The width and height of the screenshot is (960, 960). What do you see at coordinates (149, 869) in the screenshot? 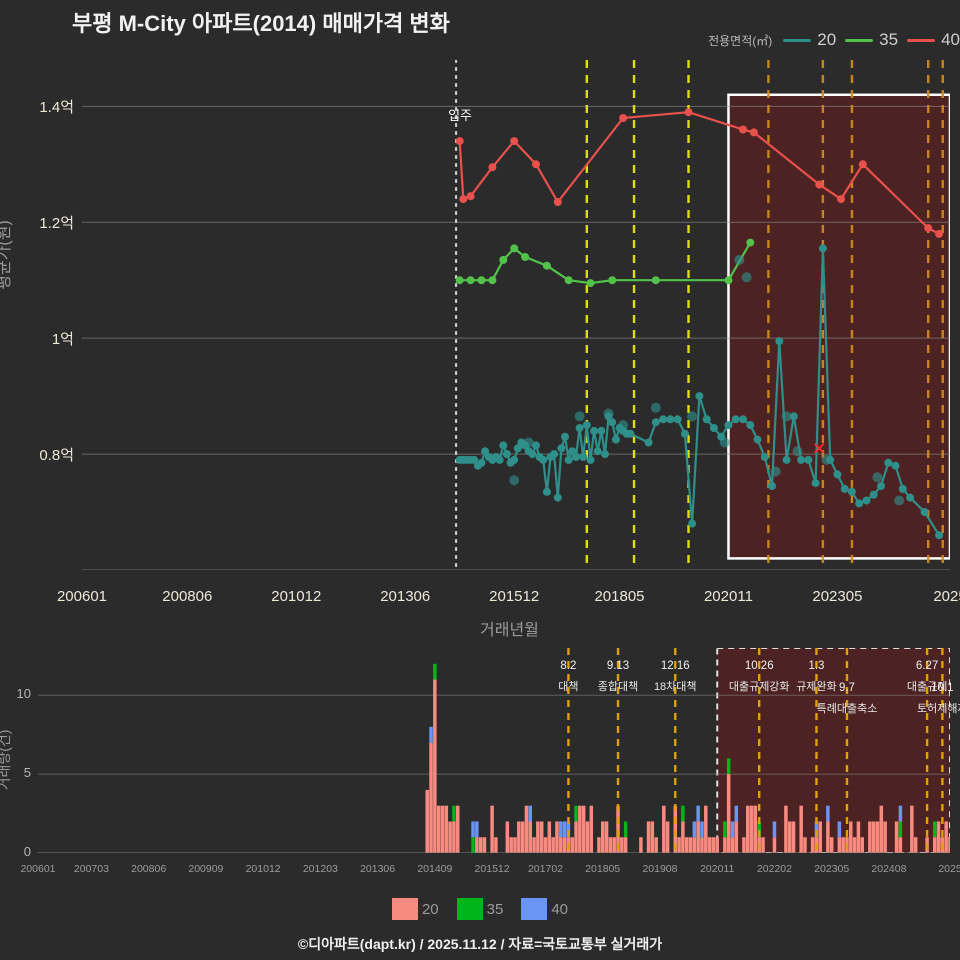
I see `volume-x-tick: 200806` at bounding box center [149, 869].